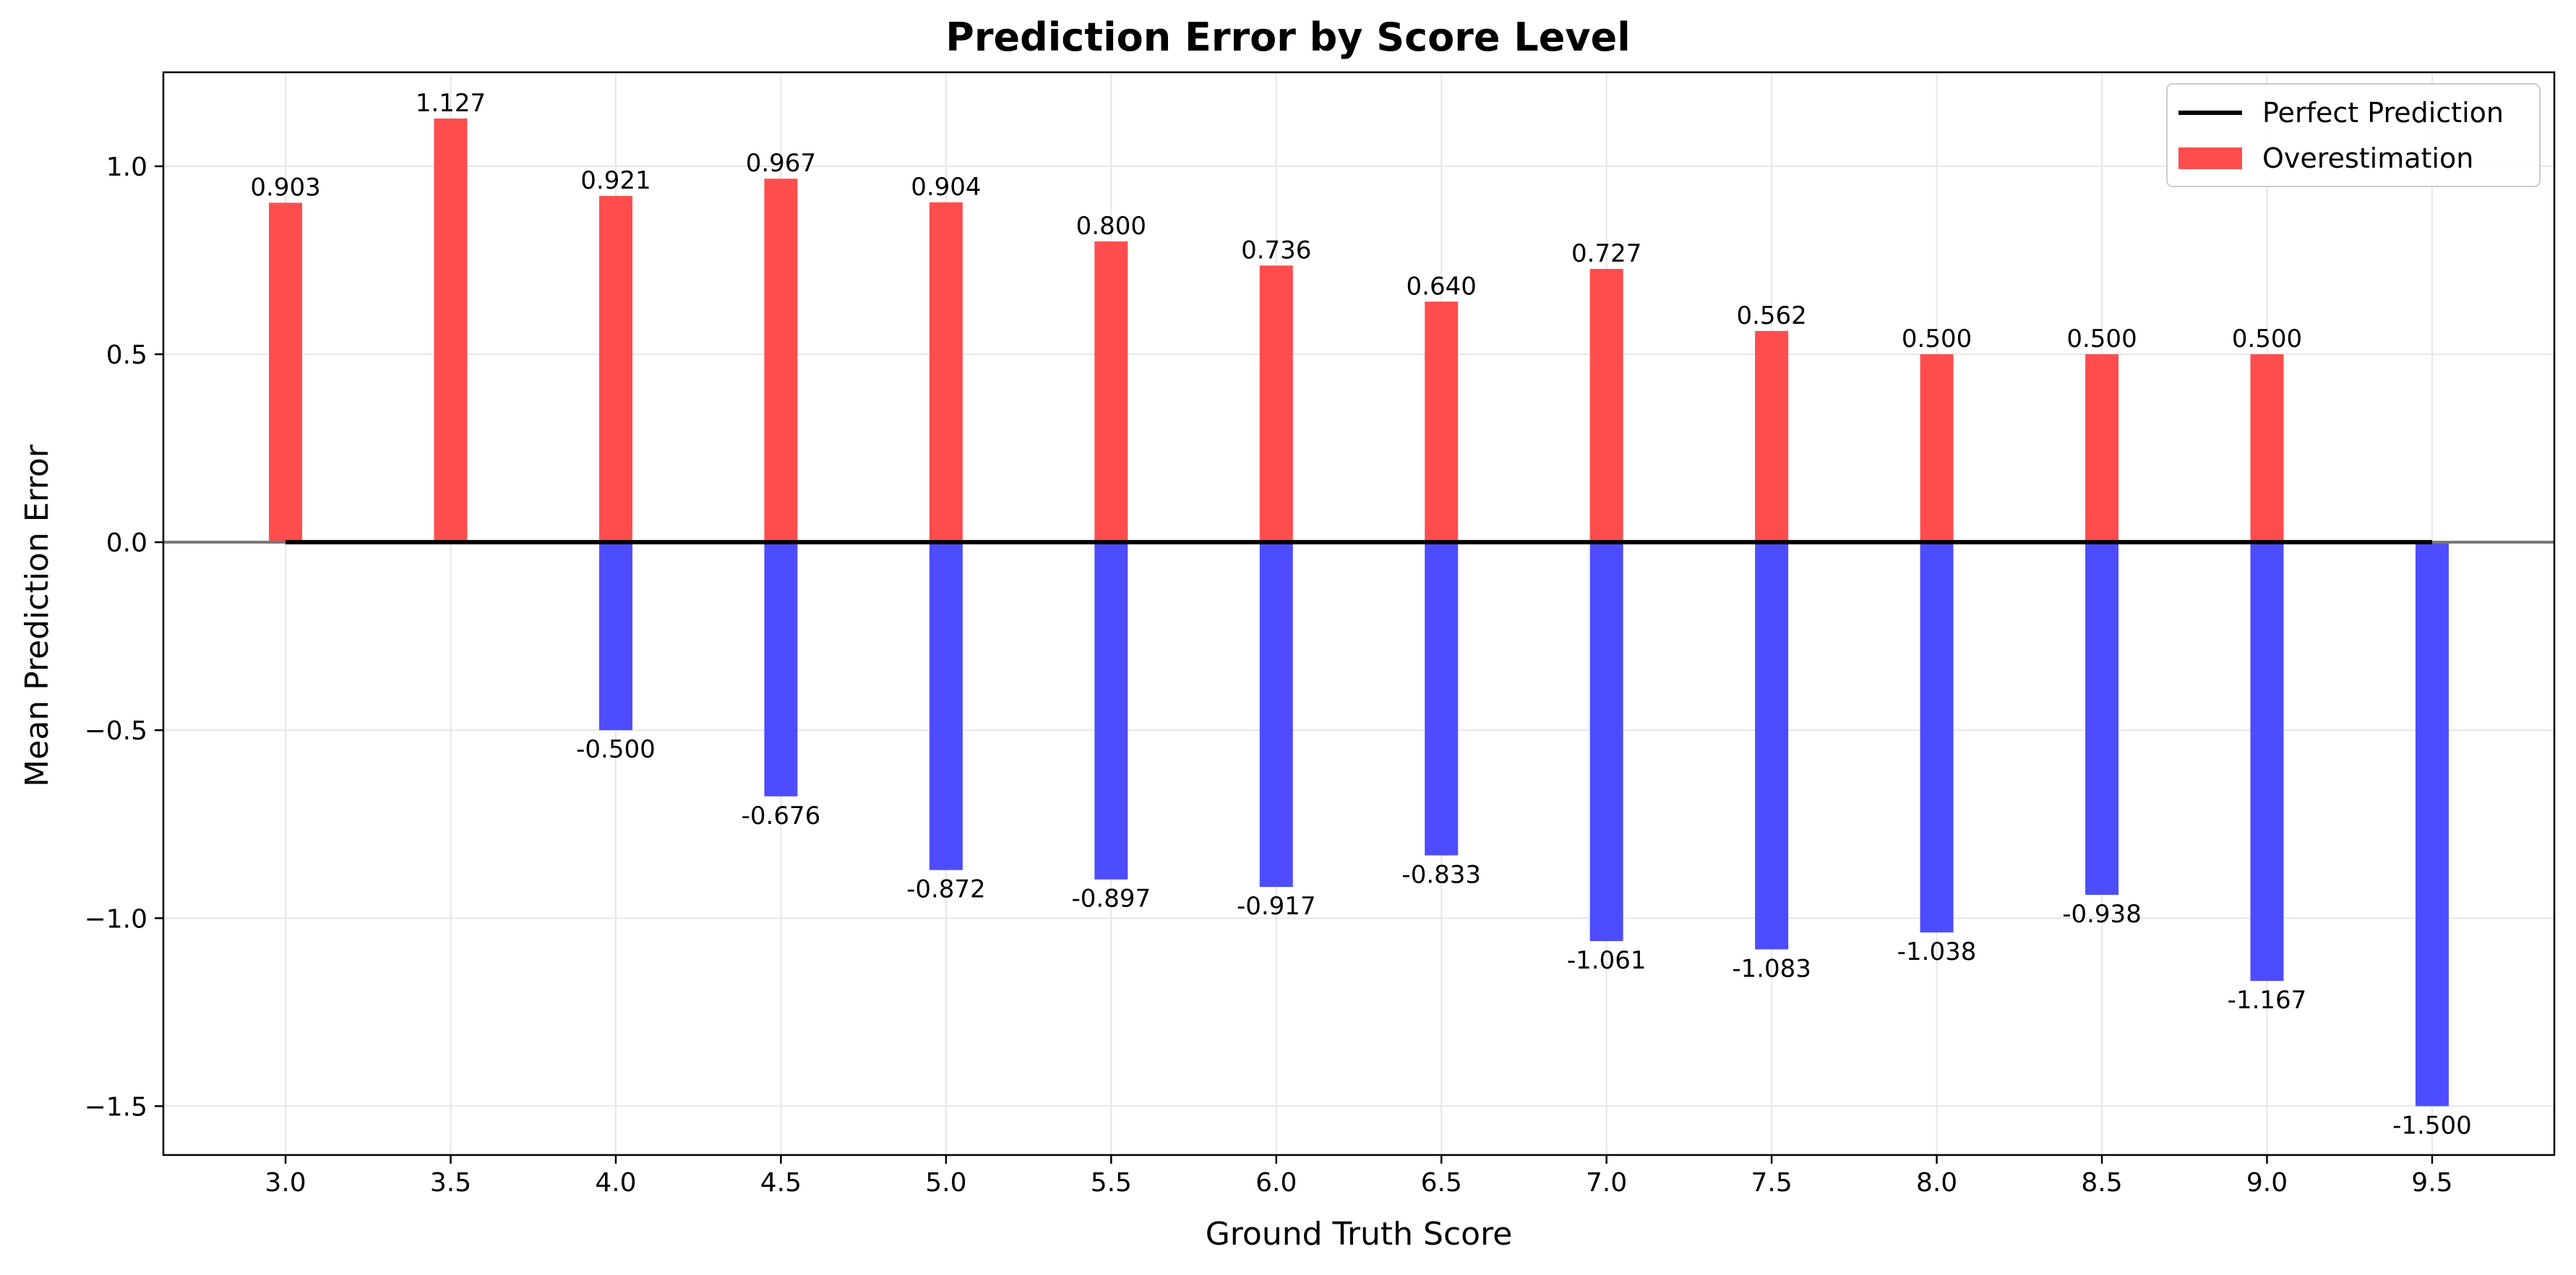  I want to click on y-tick-label-5: 1.0, so click(127, 167).